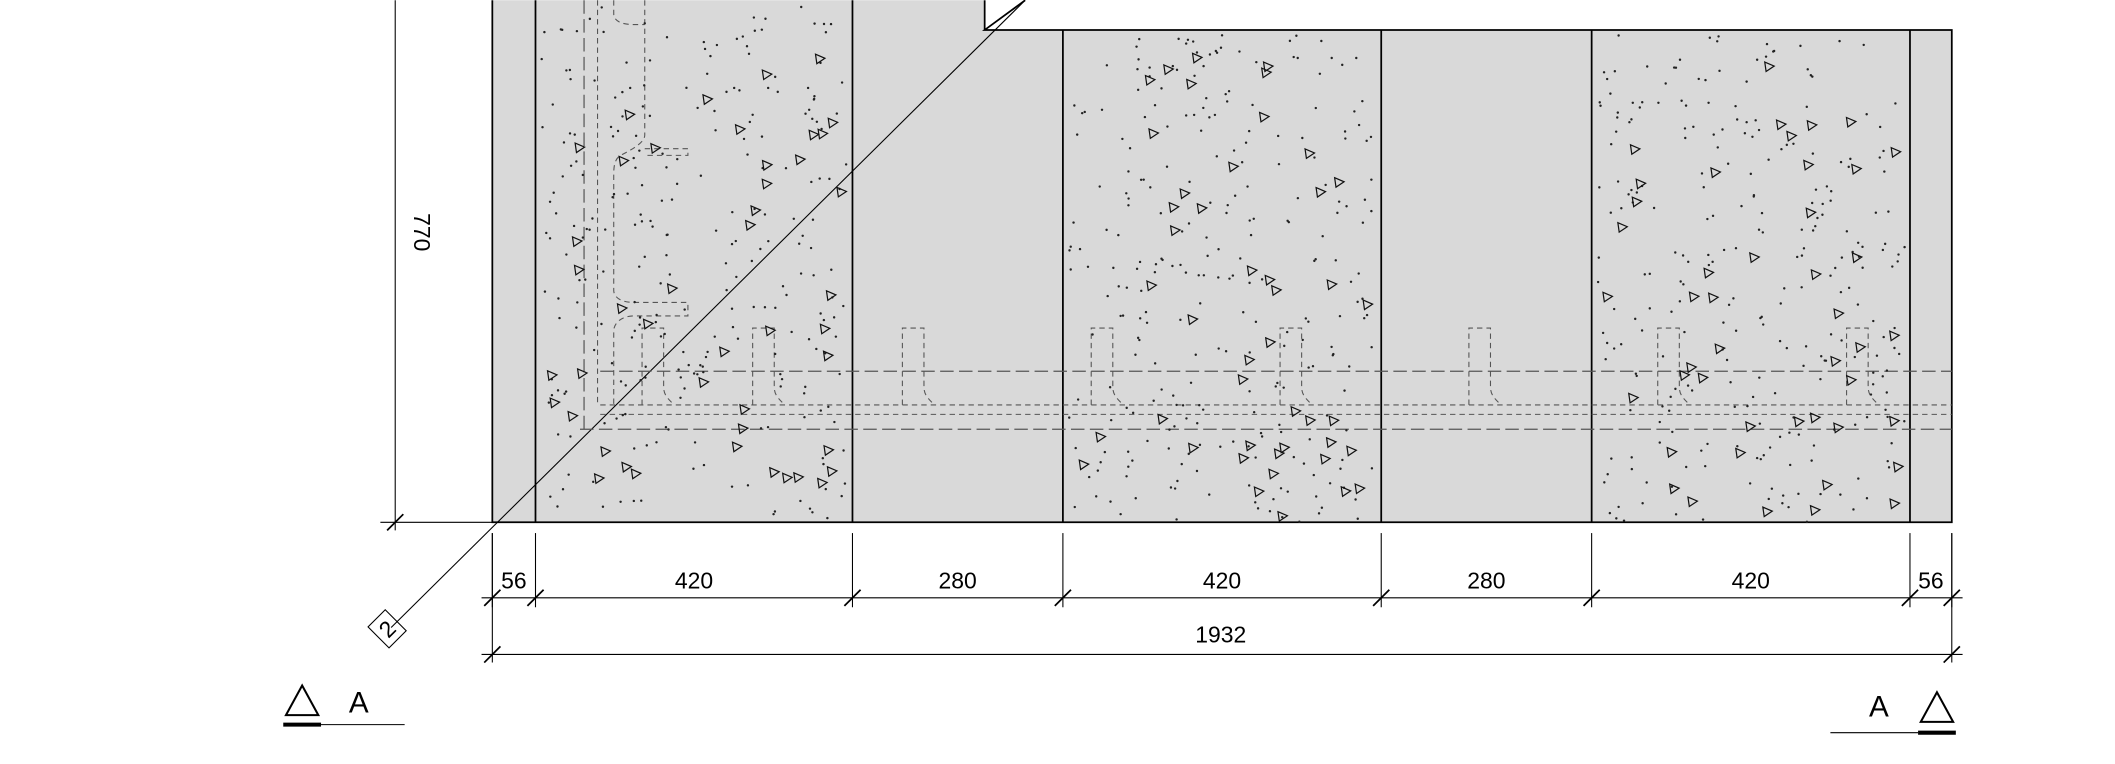  Describe the element at coordinates (1296, 366) in the screenshot. I see `hidden-rib` at that location.